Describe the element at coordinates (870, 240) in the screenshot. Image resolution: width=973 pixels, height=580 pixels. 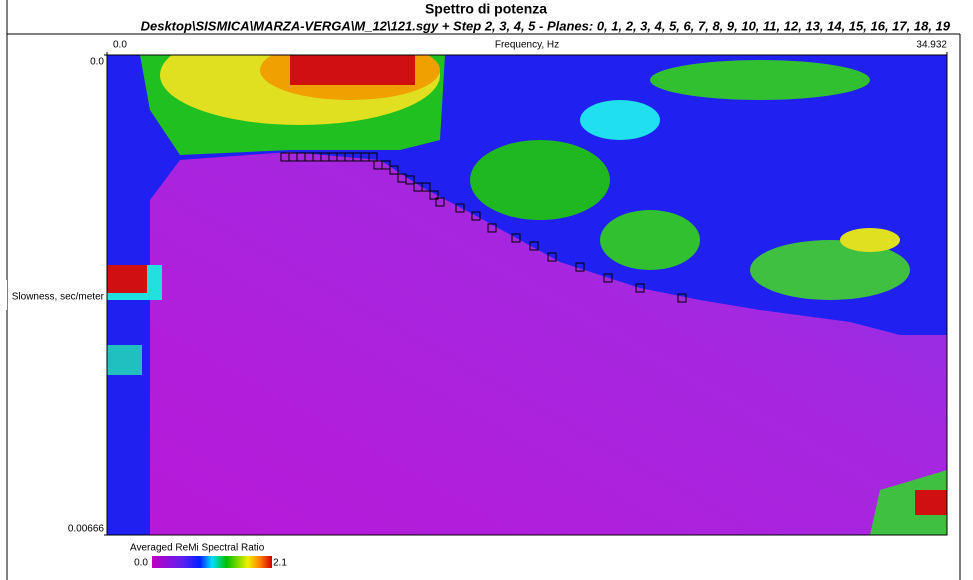
I see `spectral-yellow` at that location.